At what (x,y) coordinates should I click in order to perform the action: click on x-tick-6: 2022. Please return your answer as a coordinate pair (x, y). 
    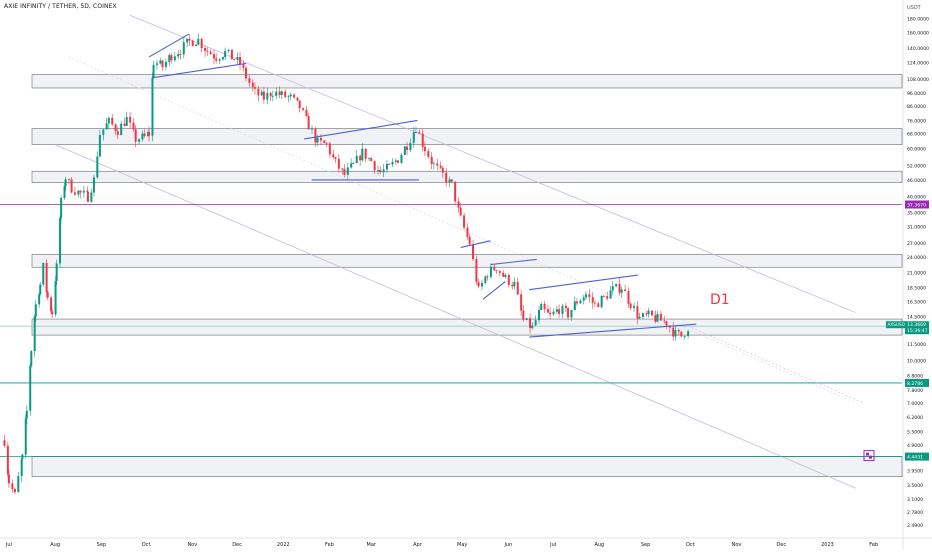
    Looking at the image, I should click on (283, 545).